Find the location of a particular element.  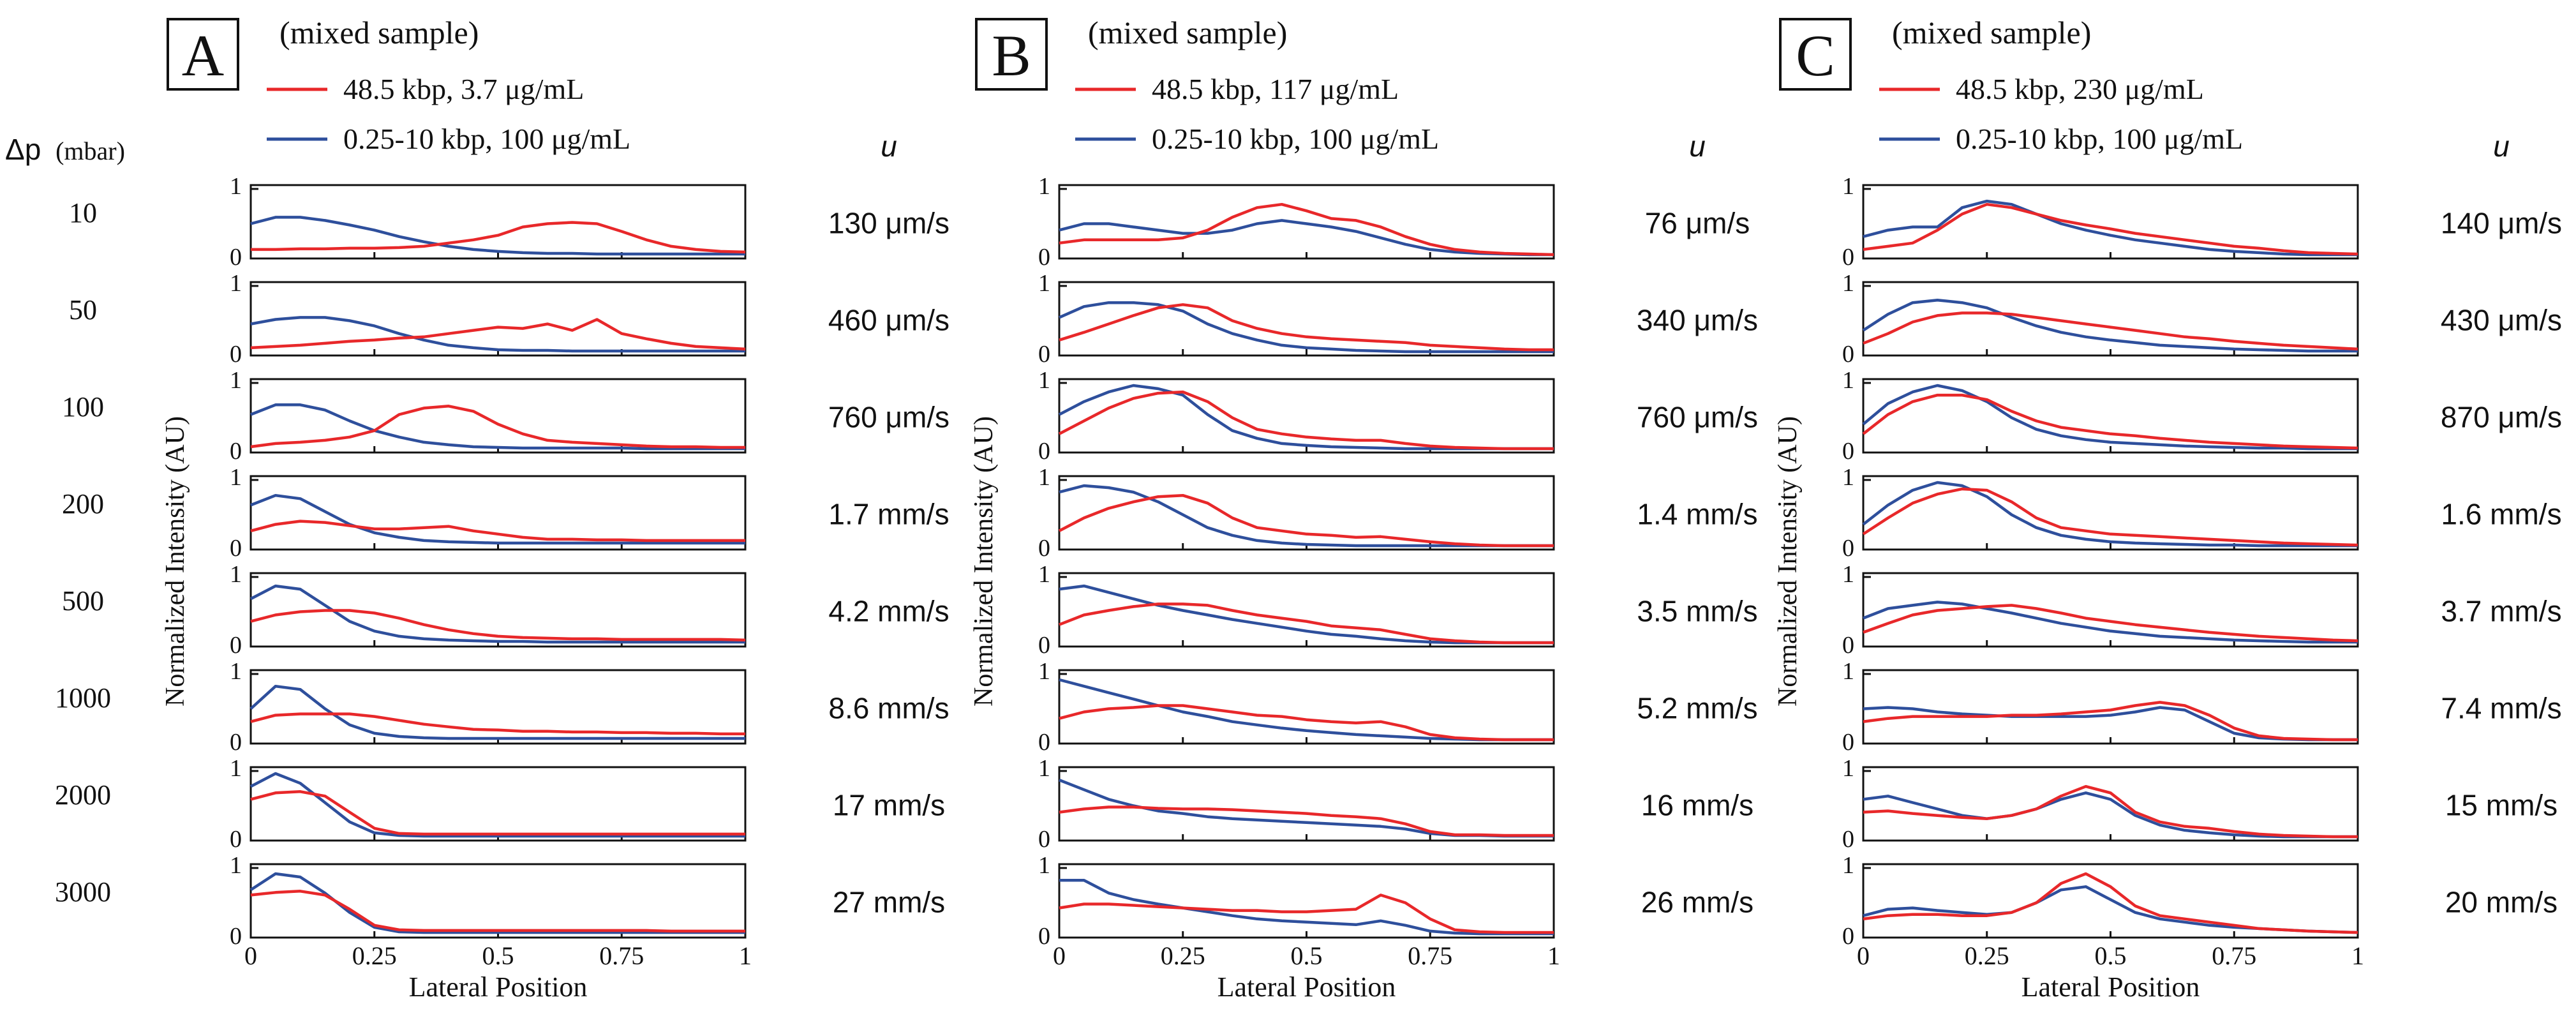

speed-label: 26 mm/s is located at coordinates (1697, 902).